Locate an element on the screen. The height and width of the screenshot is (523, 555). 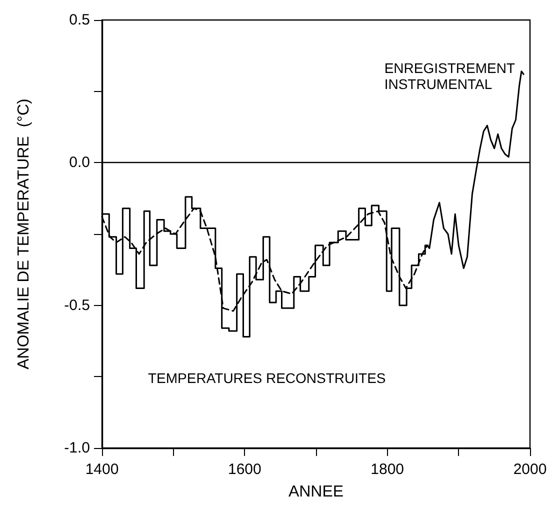
annotation: TEMPERATURES RECONSTRUITES is located at coordinates (267, 378).